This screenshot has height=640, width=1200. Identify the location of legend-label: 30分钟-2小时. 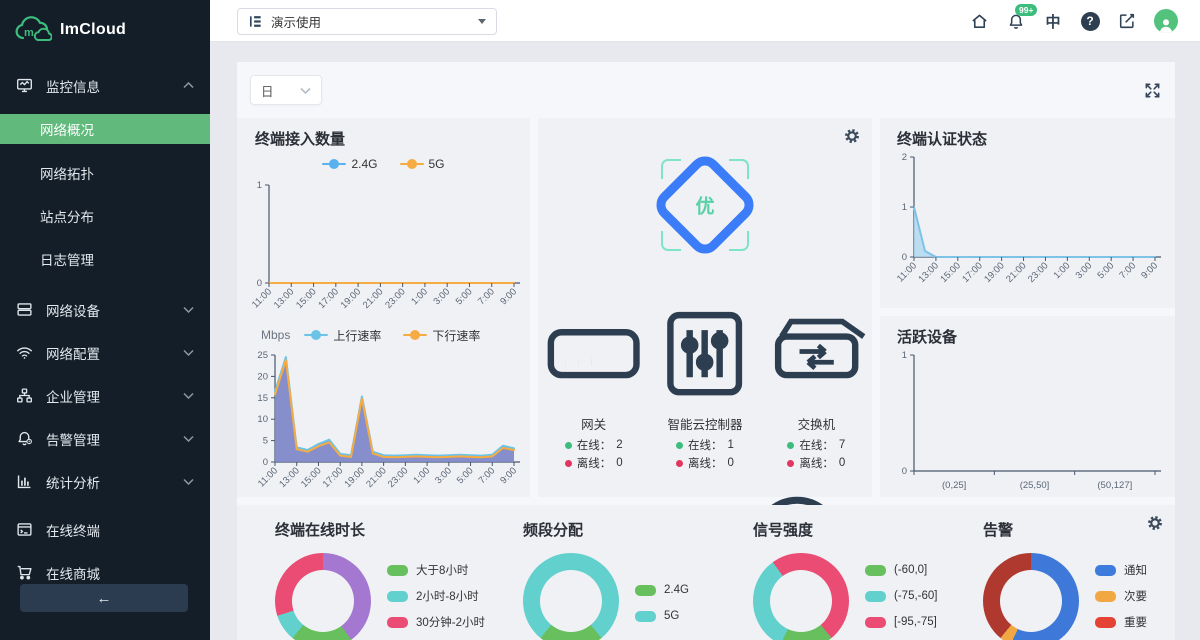
(451, 623).